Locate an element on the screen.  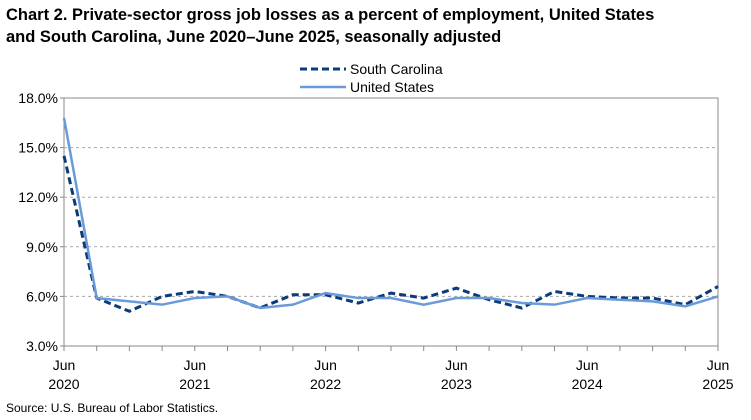
source-note: Source: U.S. Bureau of Labor Statistics. is located at coordinates (112, 408).